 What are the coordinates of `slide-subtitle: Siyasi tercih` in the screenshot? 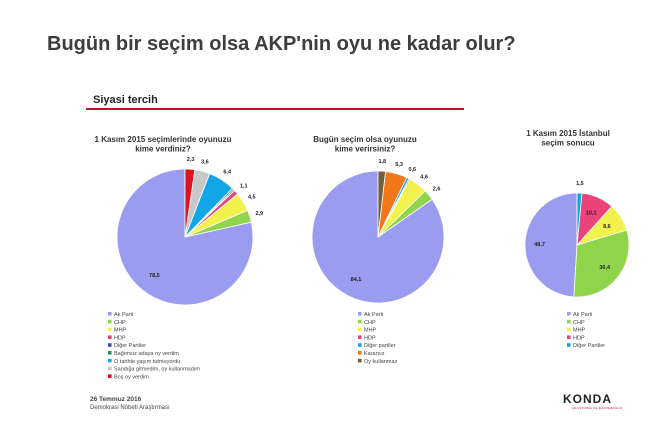 It's located at (125, 100).